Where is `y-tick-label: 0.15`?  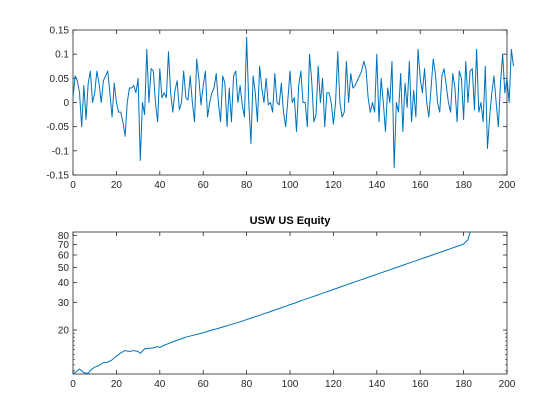 y-tick-label: 0.15 is located at coordinates (60, 31).